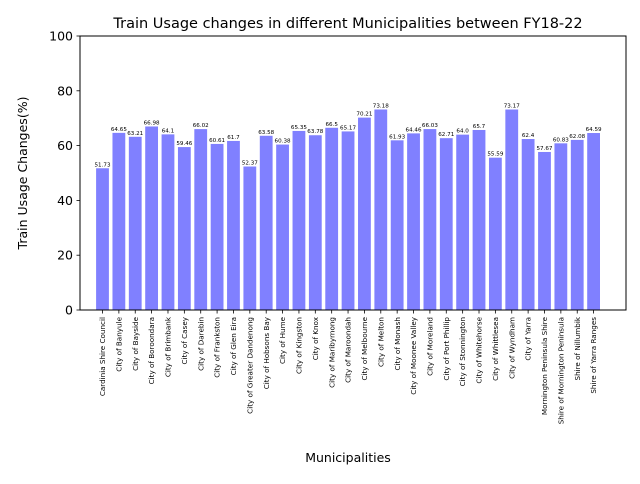 This screenshot has width=640, height=484. I want to click on bar-value-label: 70.21, so click(364, 115).